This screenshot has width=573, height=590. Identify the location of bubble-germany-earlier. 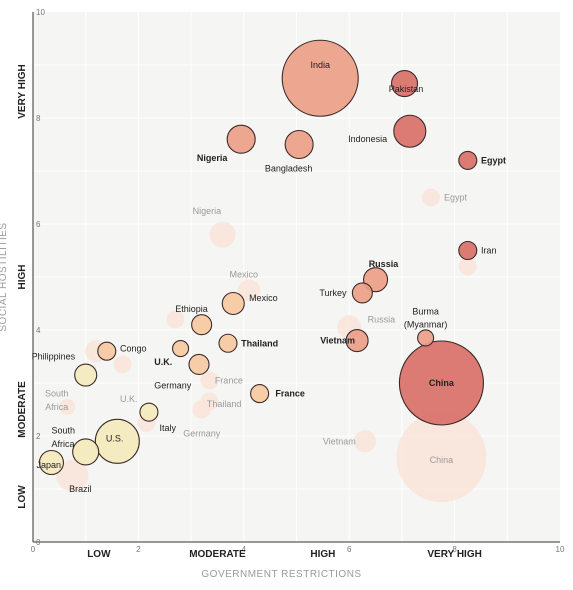
(201, 409).